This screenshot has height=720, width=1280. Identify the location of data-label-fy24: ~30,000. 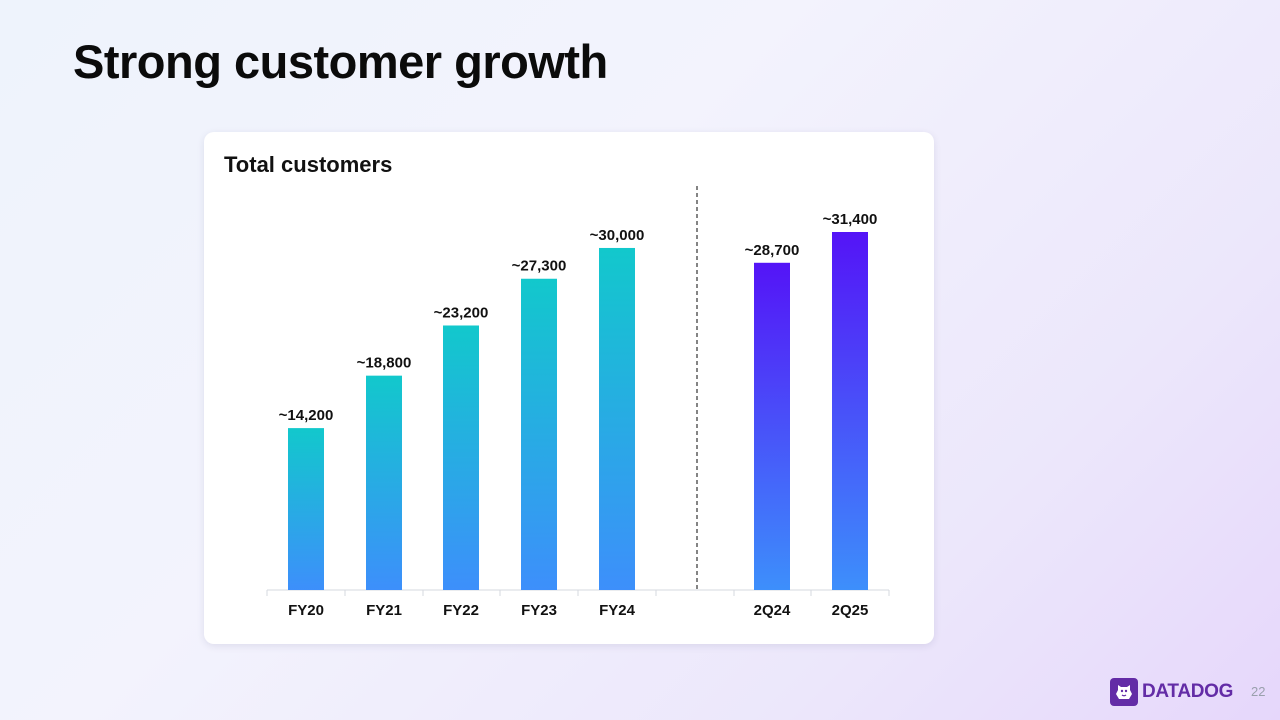
(617, 235).